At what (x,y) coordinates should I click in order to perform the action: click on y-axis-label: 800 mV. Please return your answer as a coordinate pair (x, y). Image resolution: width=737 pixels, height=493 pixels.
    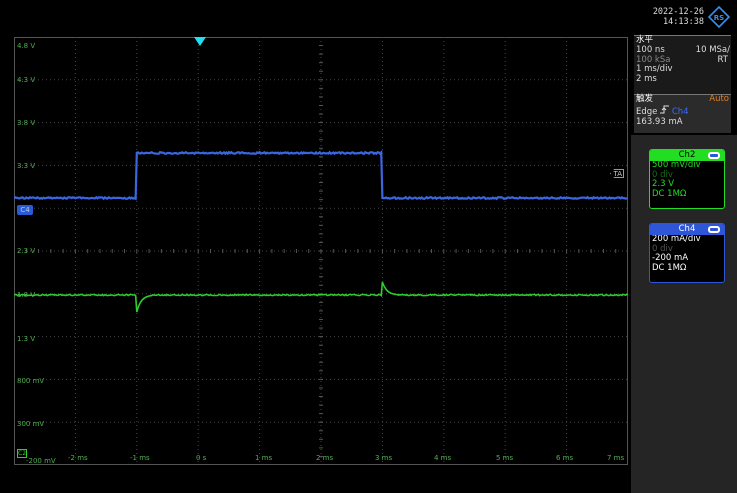
    Looking at the image, I should click on (30, 381).